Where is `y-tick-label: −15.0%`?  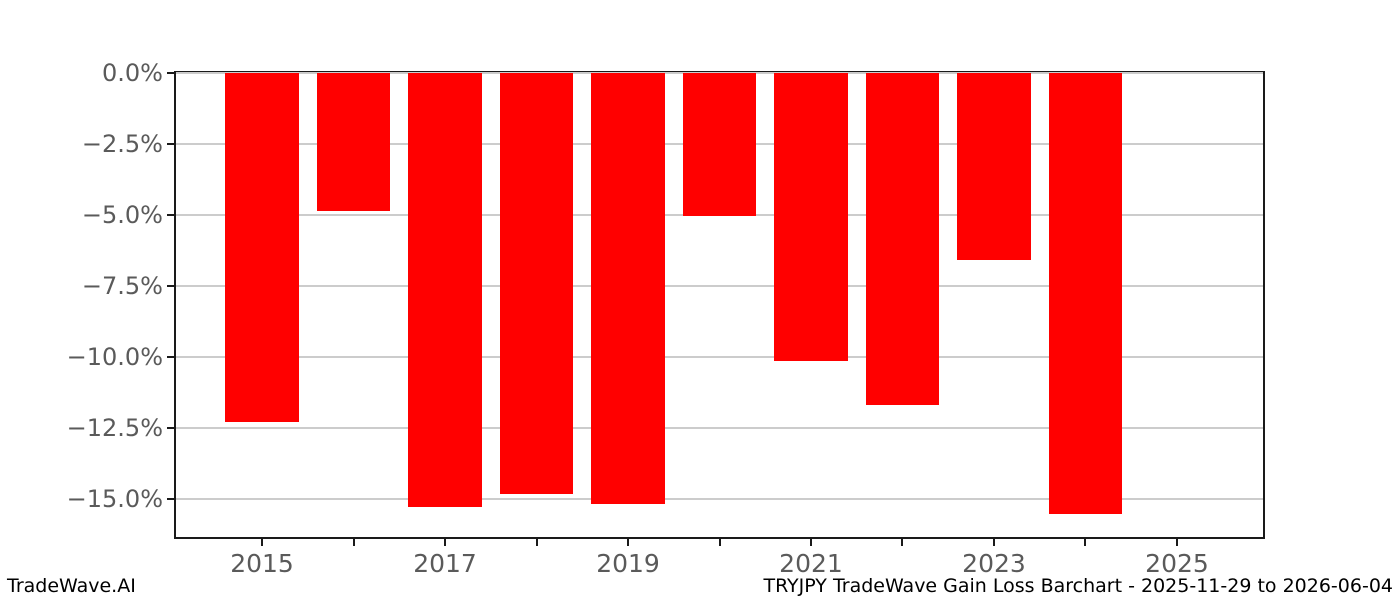
y-tick-label: −15.0% is located at coordinates (114, 498).